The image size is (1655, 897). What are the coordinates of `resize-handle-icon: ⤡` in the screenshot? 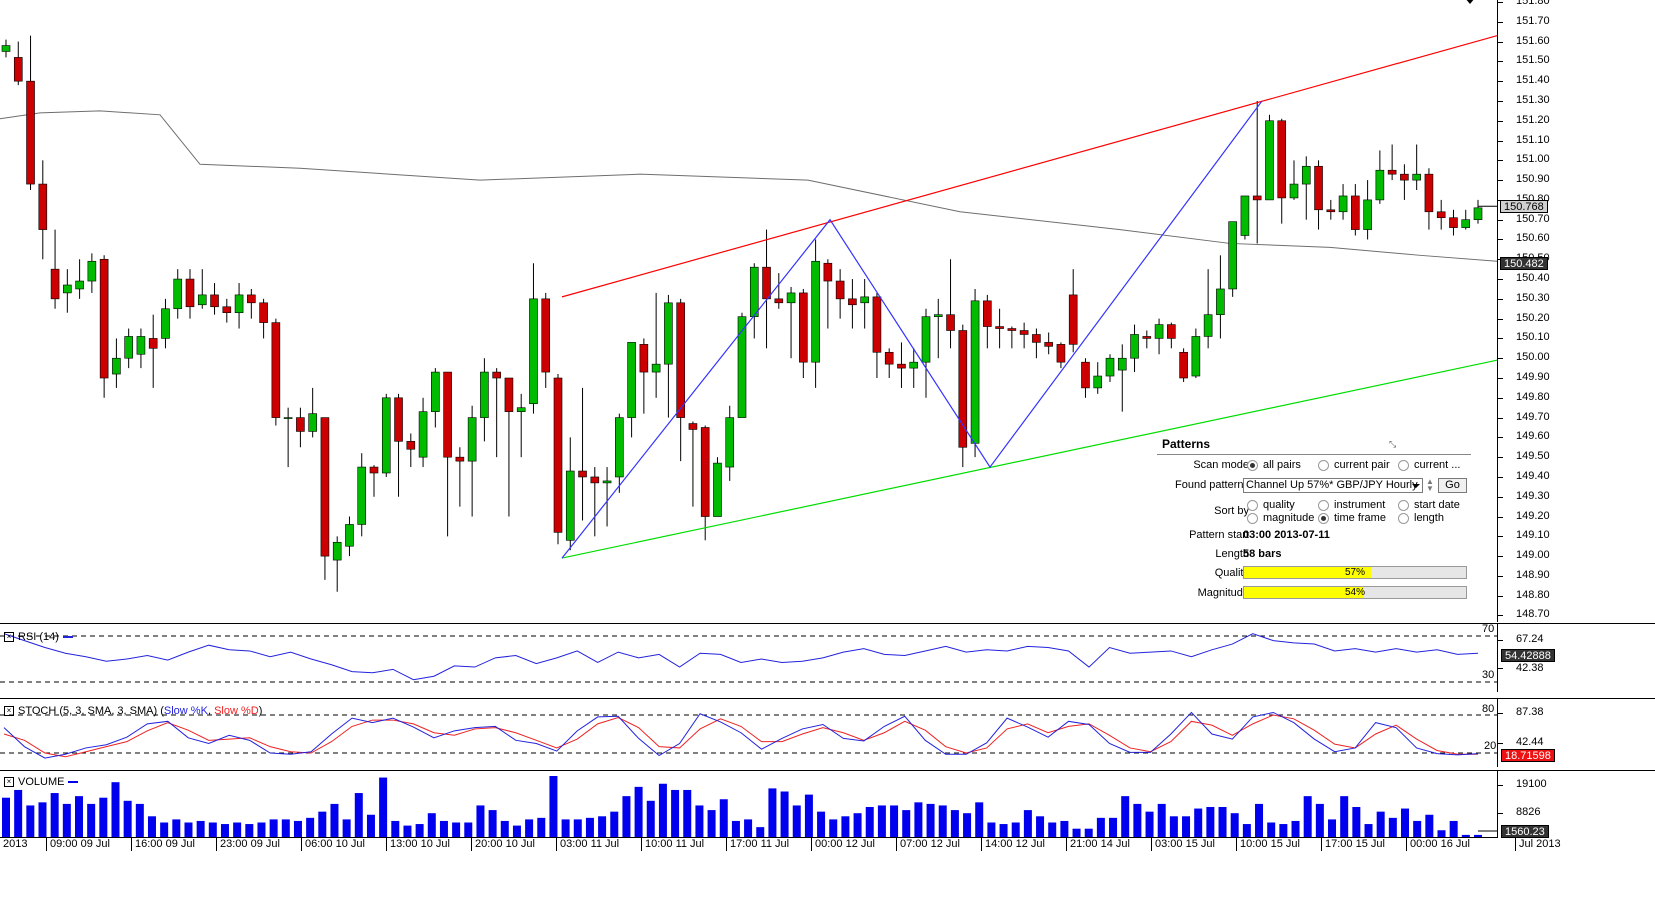 It's located at (1393, 444).